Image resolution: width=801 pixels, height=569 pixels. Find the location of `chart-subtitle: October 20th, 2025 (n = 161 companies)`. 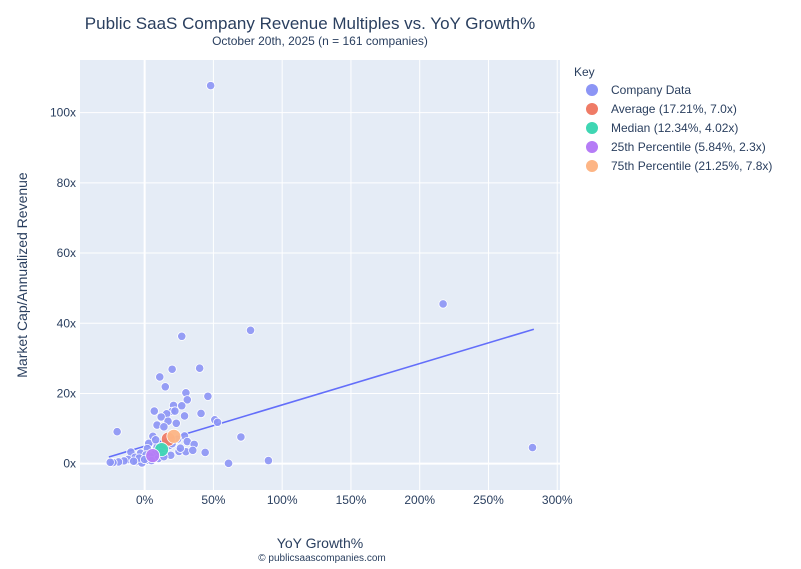

chart-subtitle: October 20th, 2025 (n = 161 companies) is located at coordinates (320, 41).